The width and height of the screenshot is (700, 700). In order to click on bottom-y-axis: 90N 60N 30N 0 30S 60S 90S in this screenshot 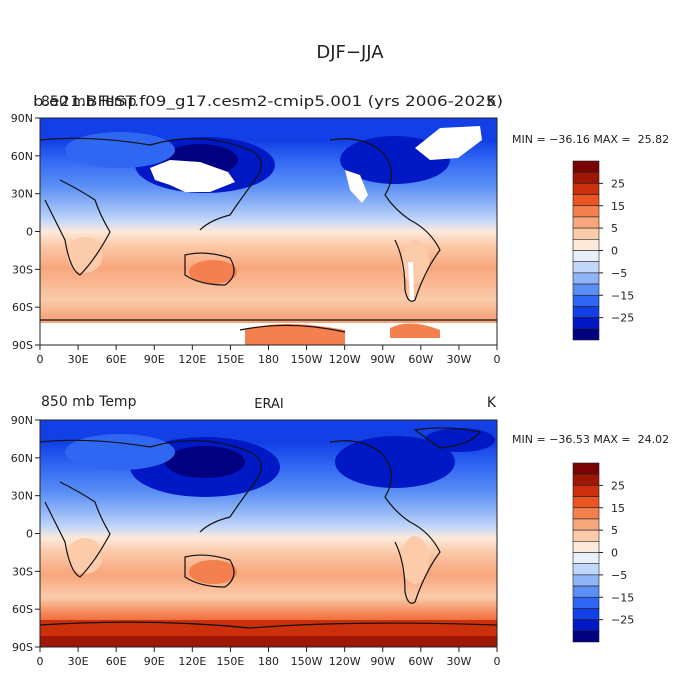, I will do `click(25, 534)`.